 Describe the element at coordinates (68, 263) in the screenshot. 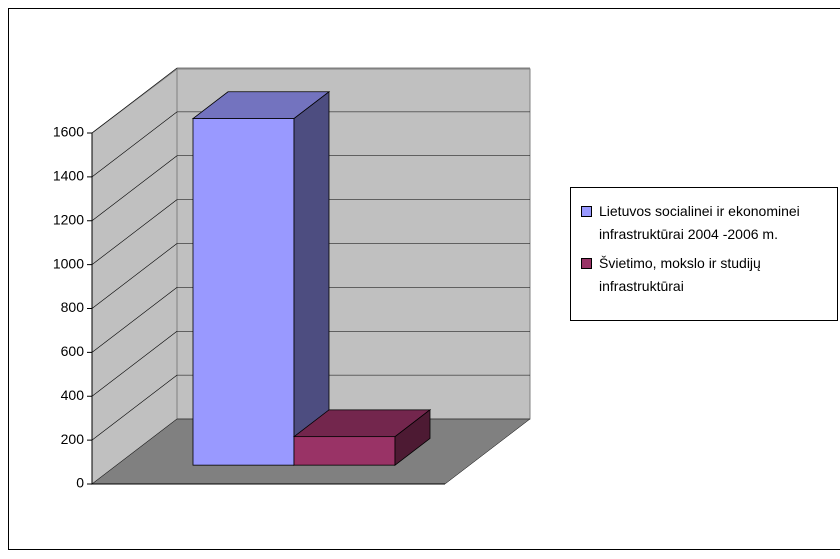

I see `y-tick-label: 1000` at that location.